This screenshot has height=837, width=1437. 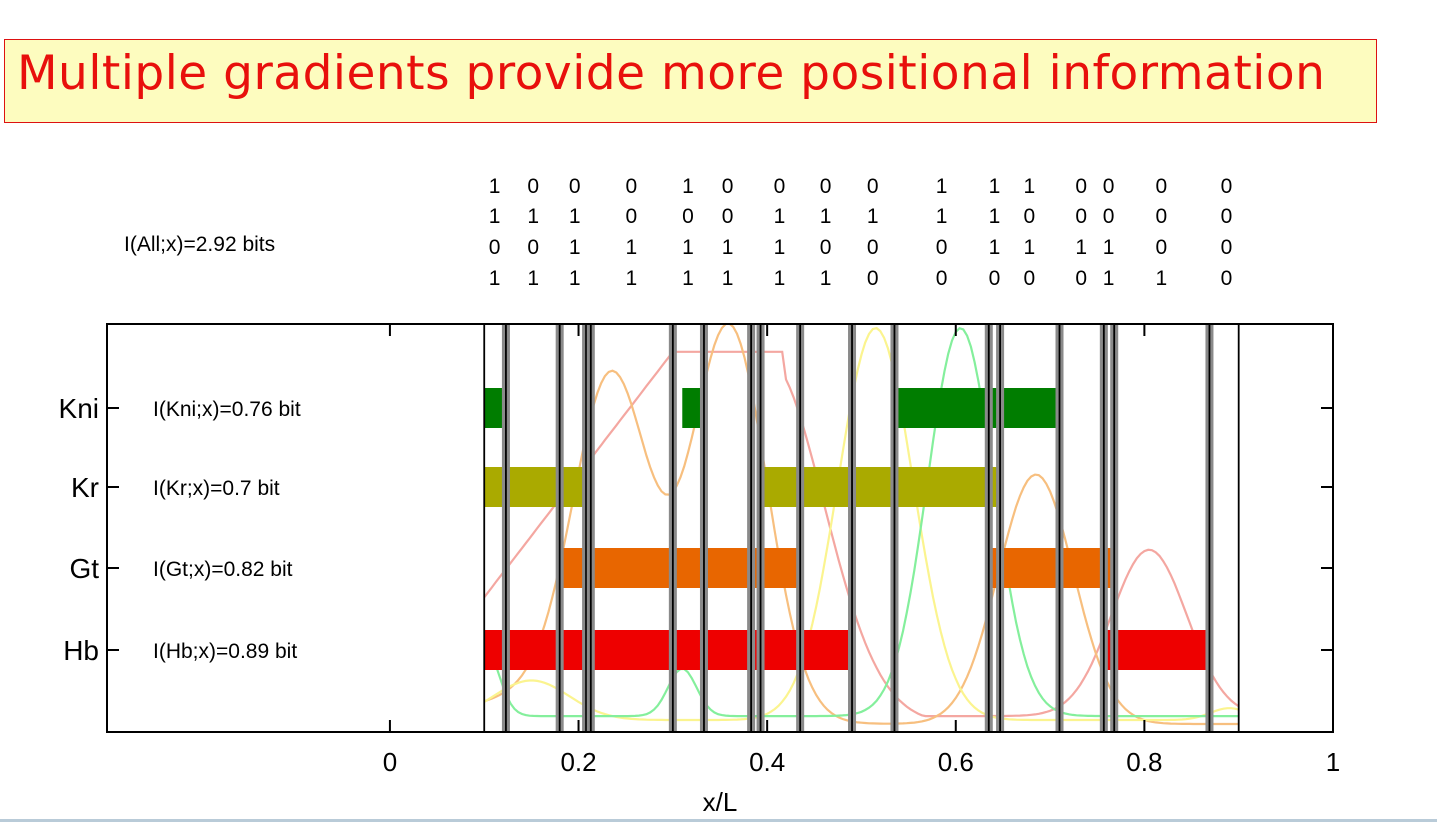 I want to click on info-label-kr: I(Kr;x)=0.7 bit, so click(x=216, y=488).